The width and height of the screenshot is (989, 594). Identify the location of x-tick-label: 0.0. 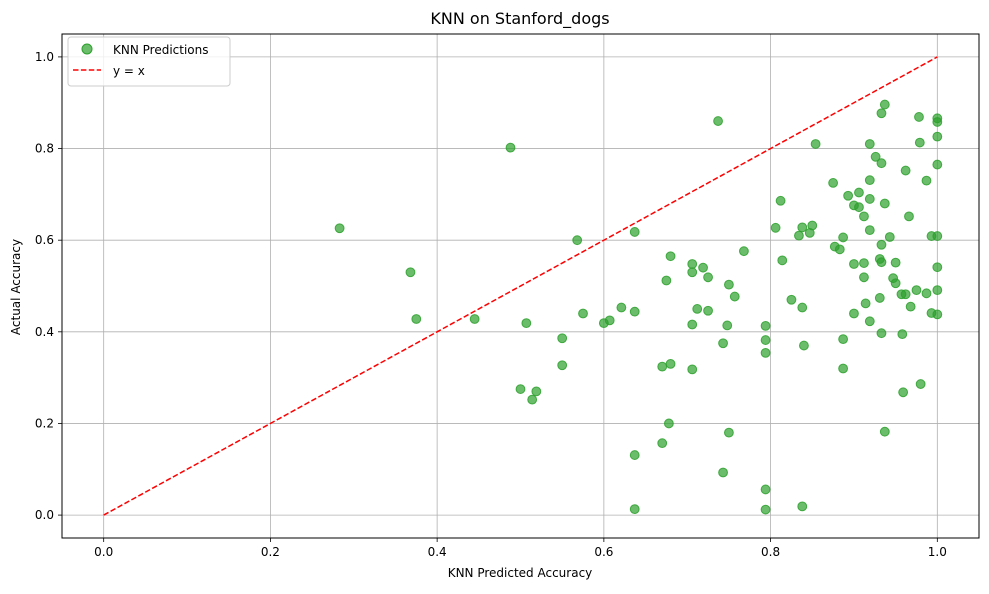
(103, 552).